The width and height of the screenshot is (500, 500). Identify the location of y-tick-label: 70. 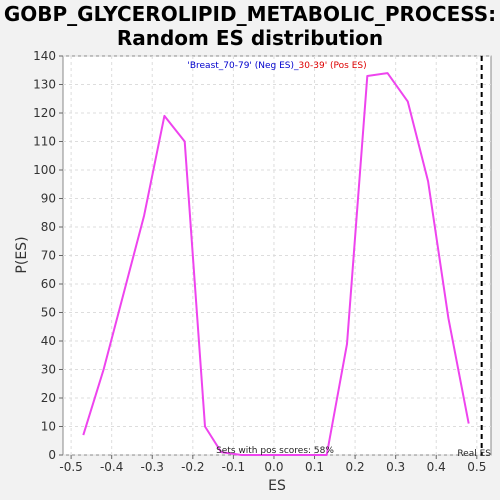
(48, 256).